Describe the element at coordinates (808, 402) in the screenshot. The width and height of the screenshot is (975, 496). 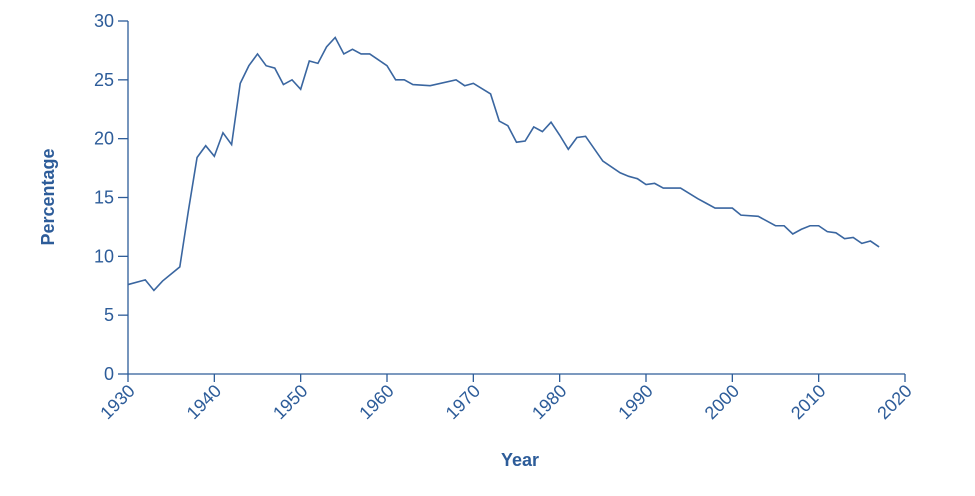
I see `x-tick-label: 2010` at that location.